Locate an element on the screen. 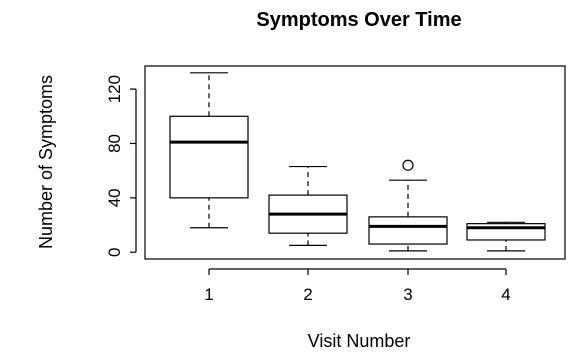  y-tick-label: 0 is located at coordinates (114, 251).